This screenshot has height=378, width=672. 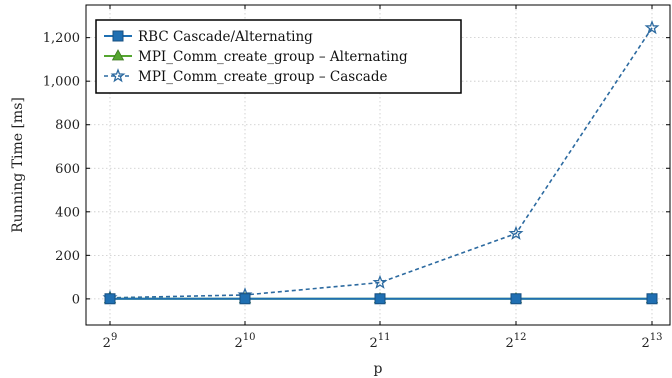 What do you see at coordinates (273, 57) in the screenshot?
I see `legend-label-2: MPI_Comm_create_group – Alternating` at bounding box center [273, 57].